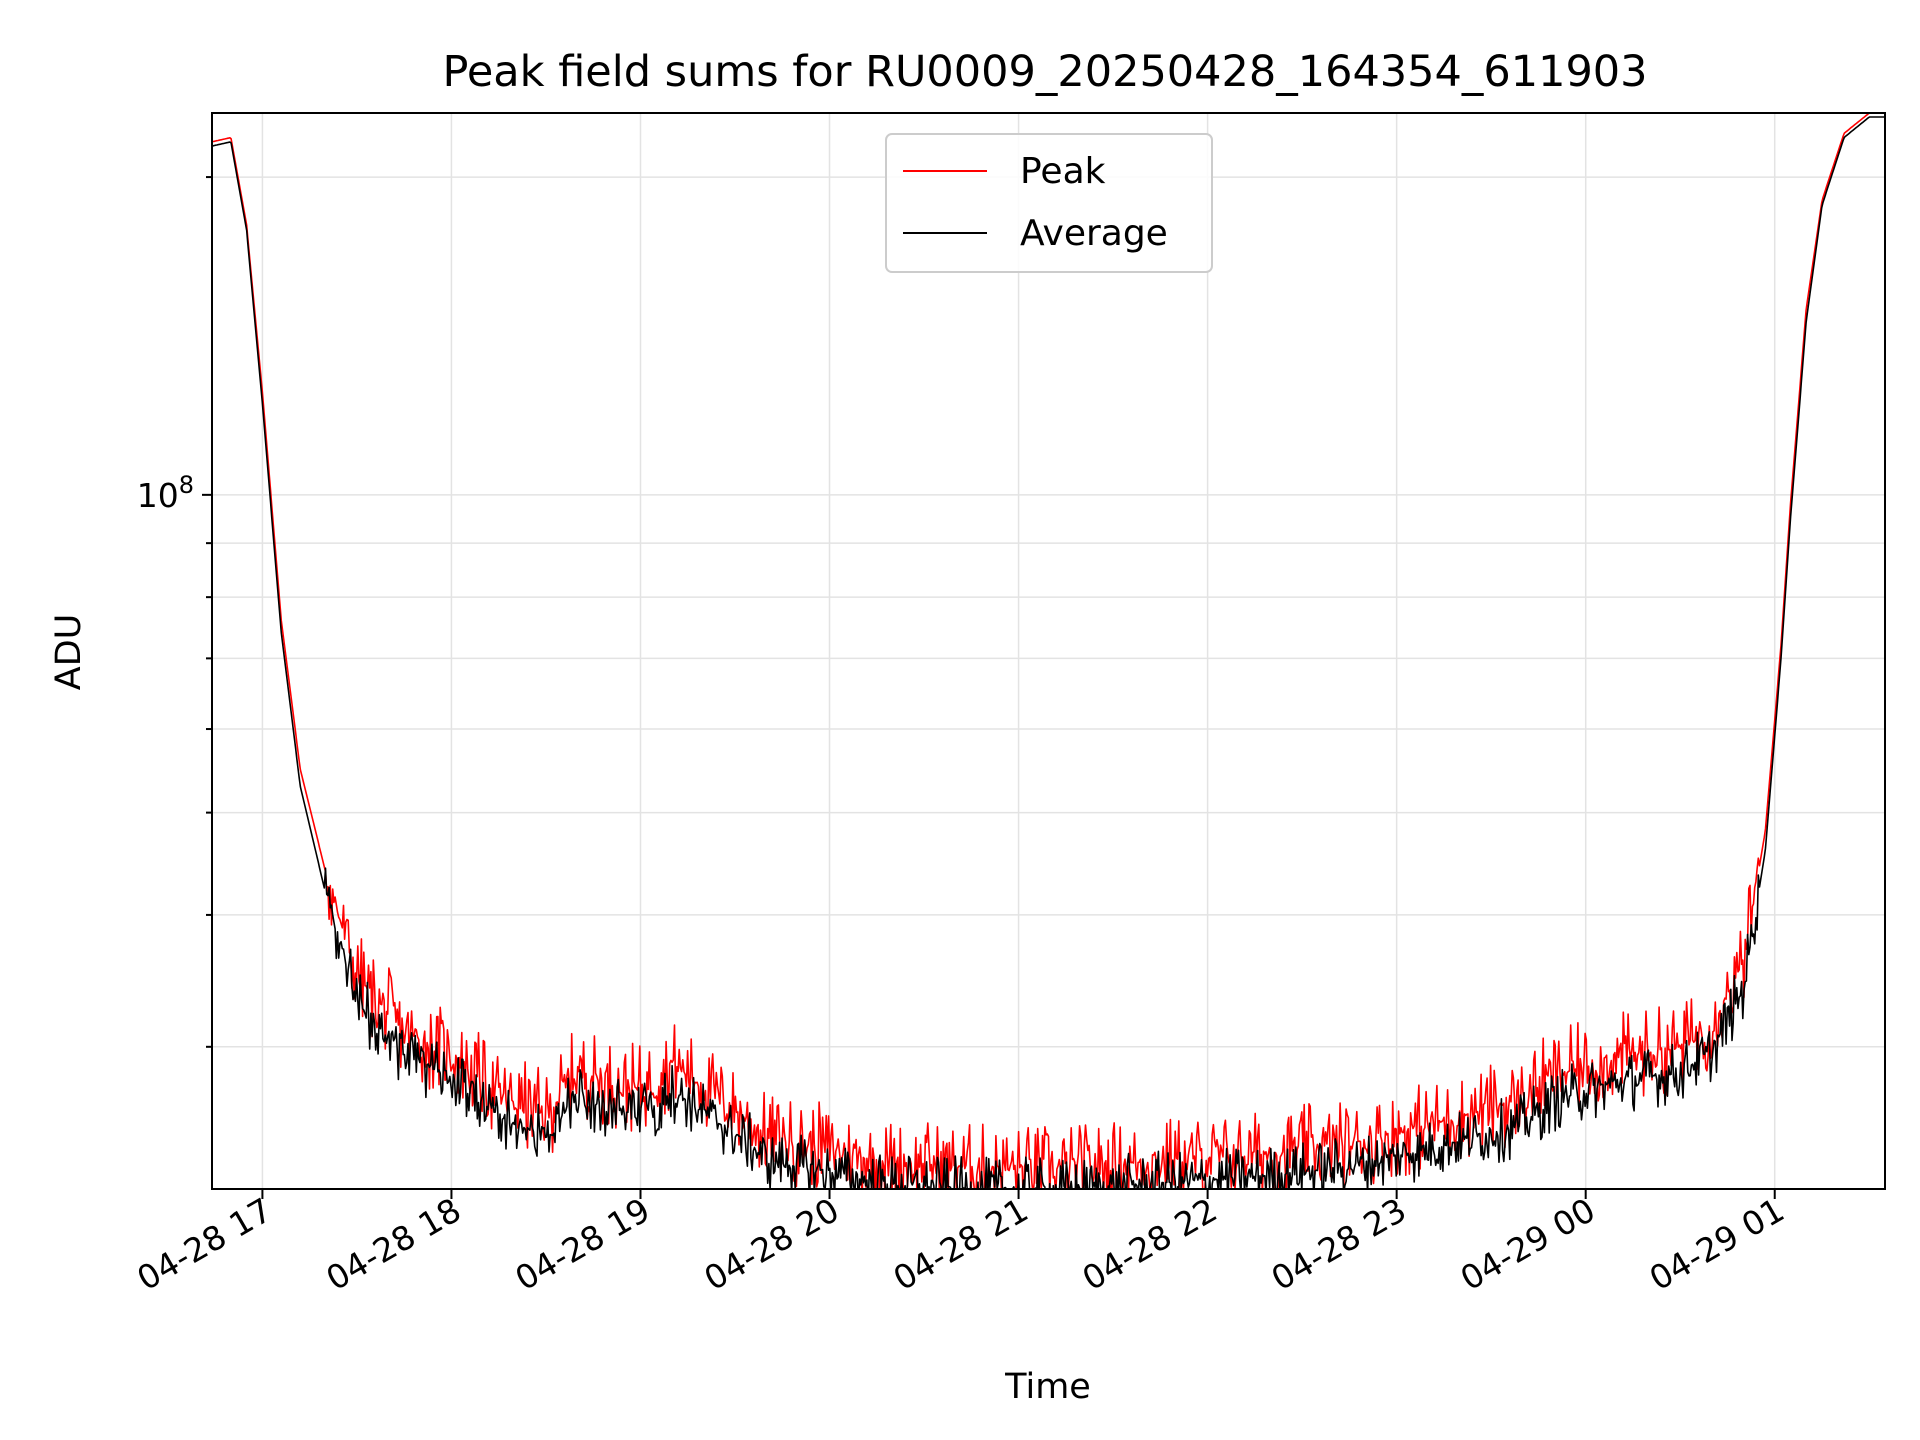  I want to click on legend-label-peak: Peak, so click(1063, 171).